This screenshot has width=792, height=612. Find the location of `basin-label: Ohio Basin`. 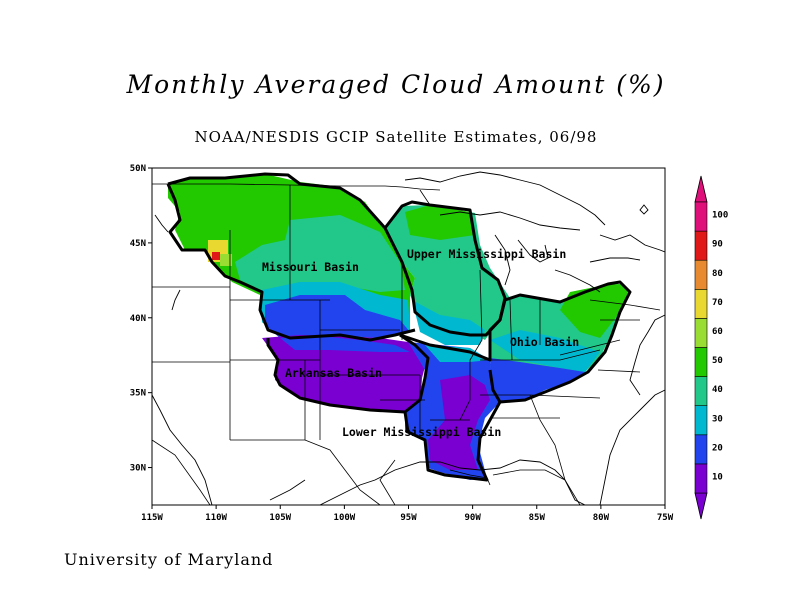

basin-label: Ohio Basin is located at coordinates (544, 342).